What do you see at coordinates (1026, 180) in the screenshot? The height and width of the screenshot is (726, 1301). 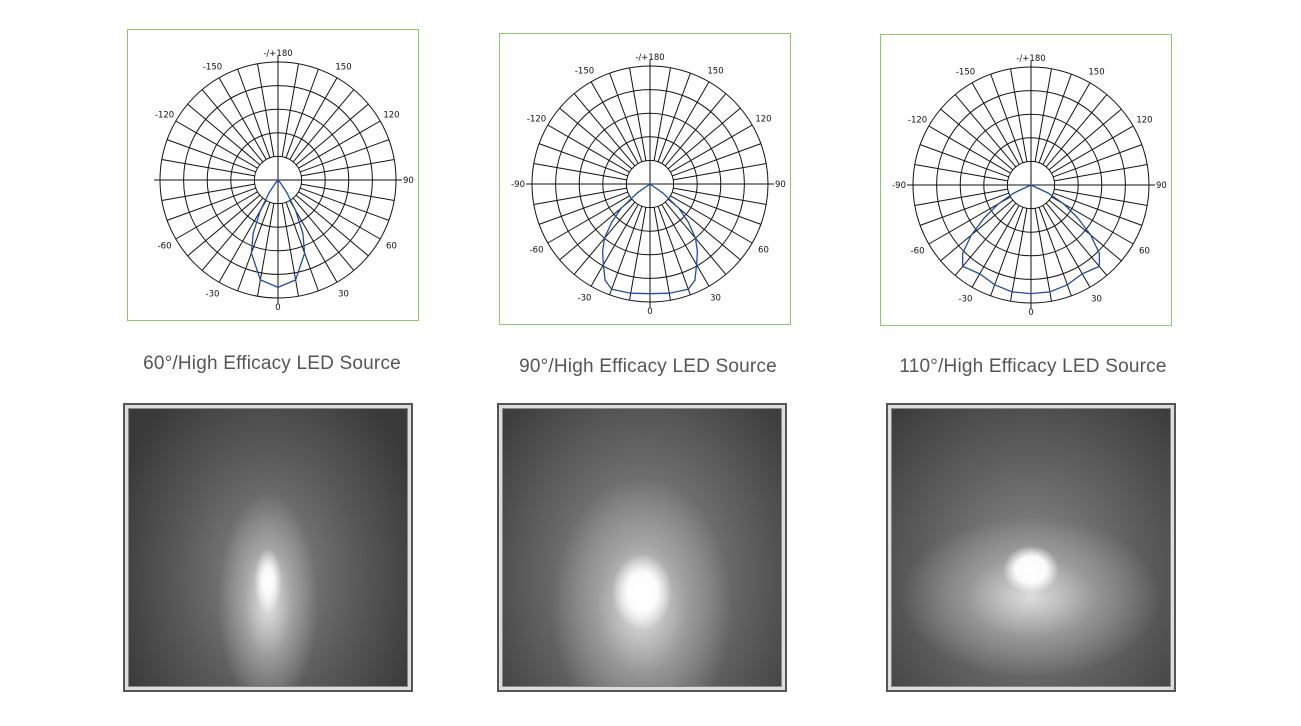 I see `polar-chart-110: -/+180 -150 150 -120 120 -90 90 -60 60 -30 30 0` at bounding box center [1026, 180].